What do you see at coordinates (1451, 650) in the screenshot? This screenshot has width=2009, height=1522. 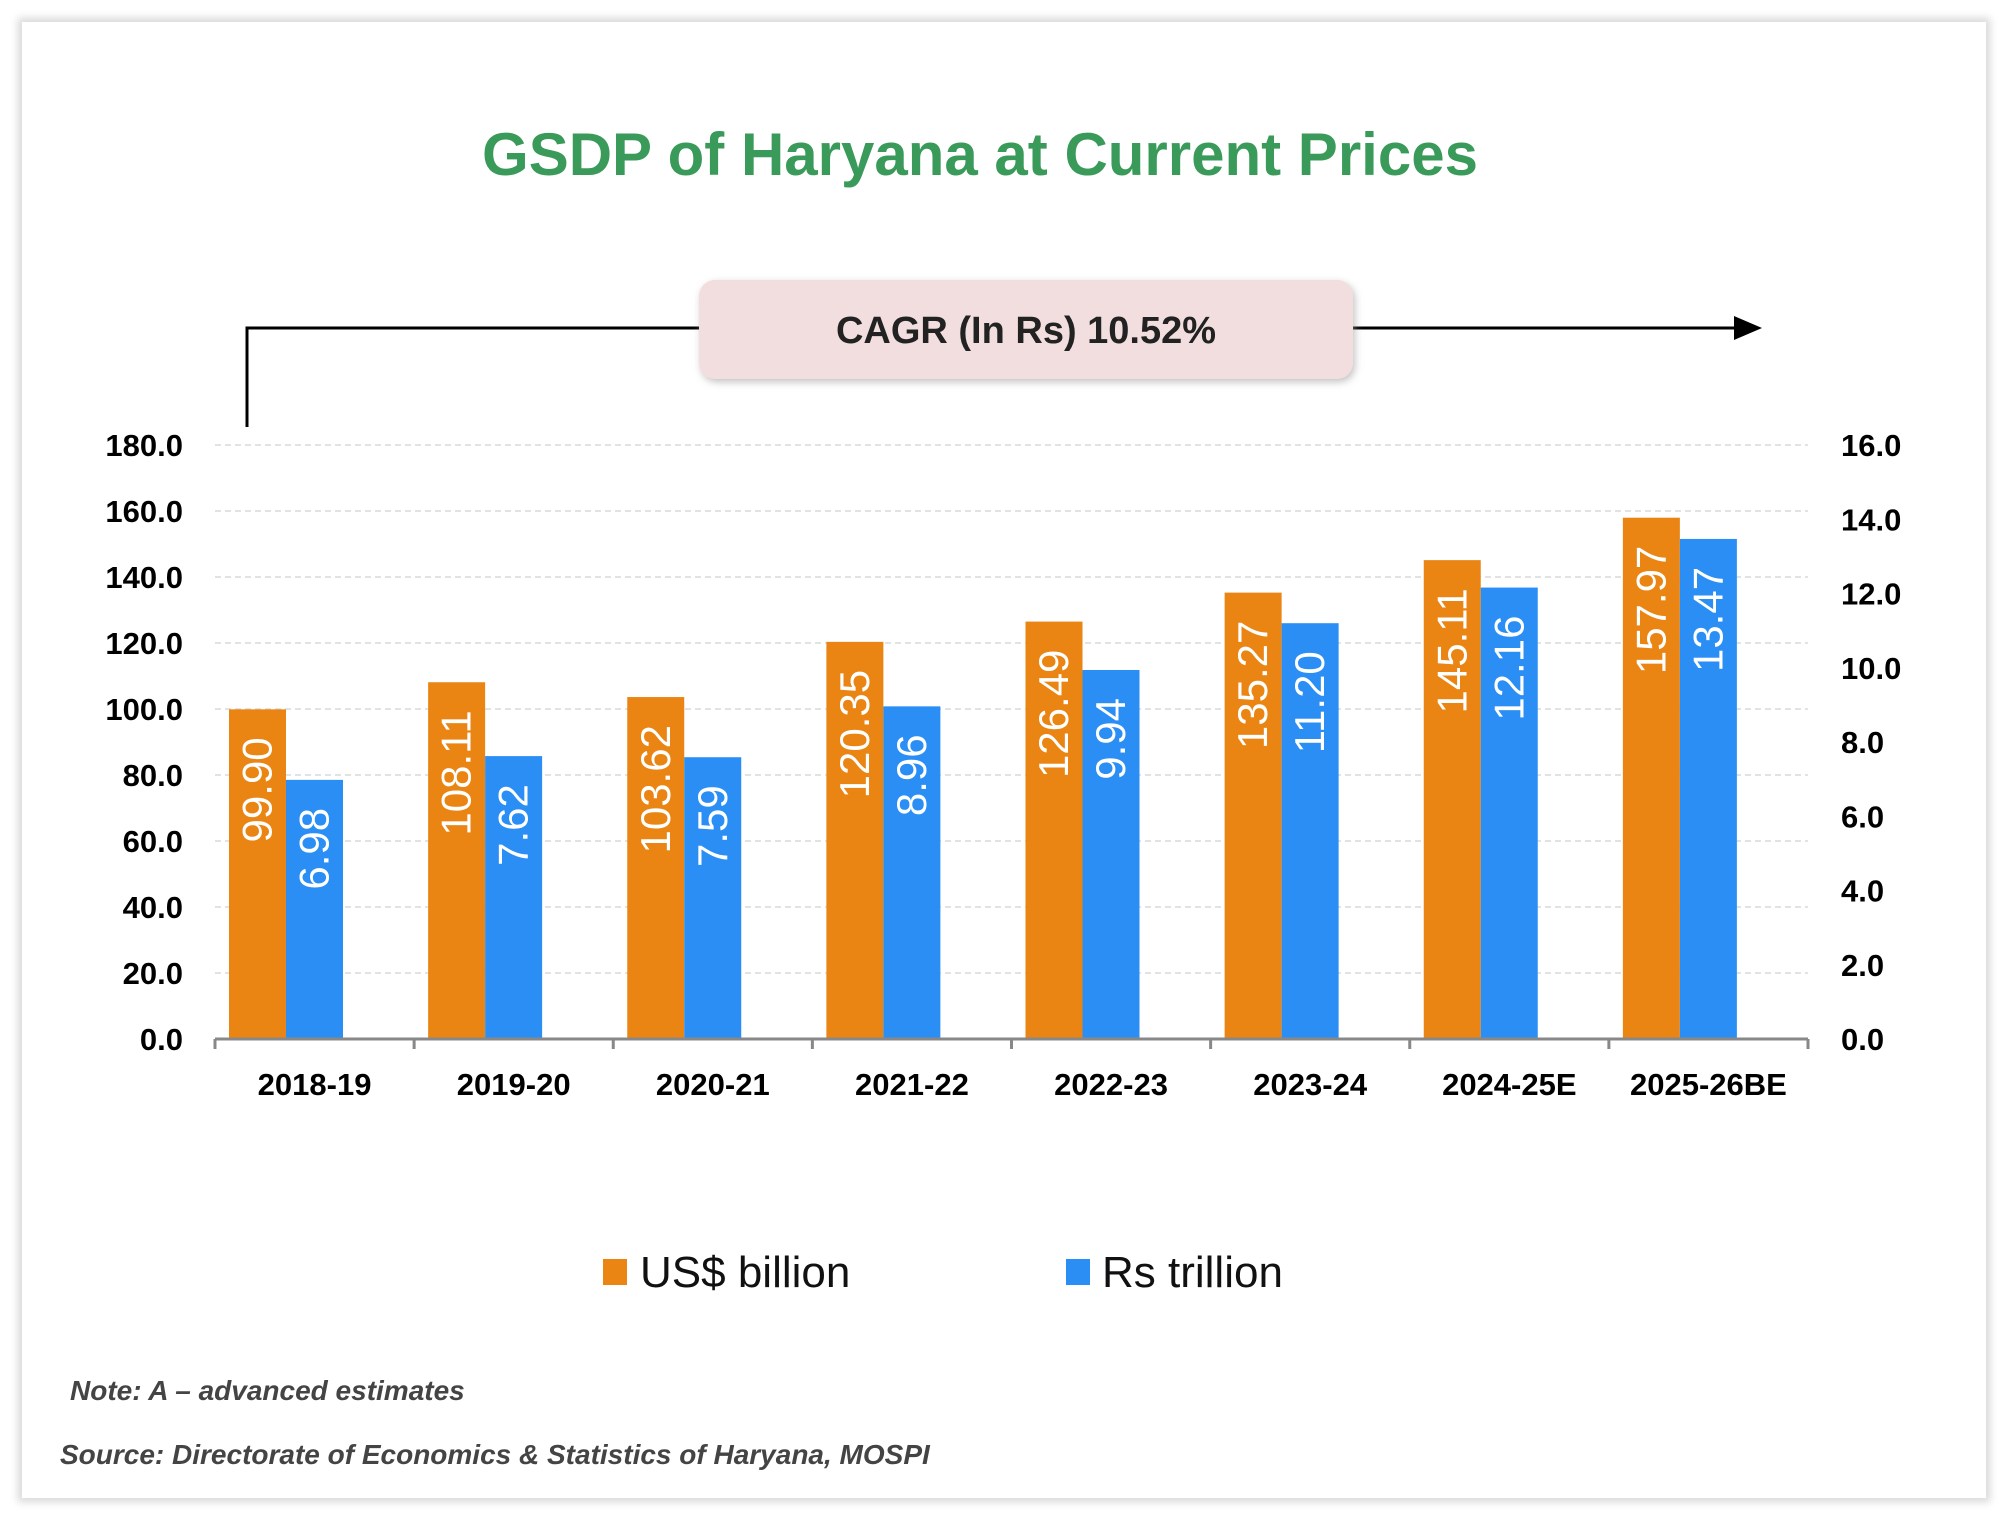 I see `data-label: 145.11` at bounding box center [1451, 650].